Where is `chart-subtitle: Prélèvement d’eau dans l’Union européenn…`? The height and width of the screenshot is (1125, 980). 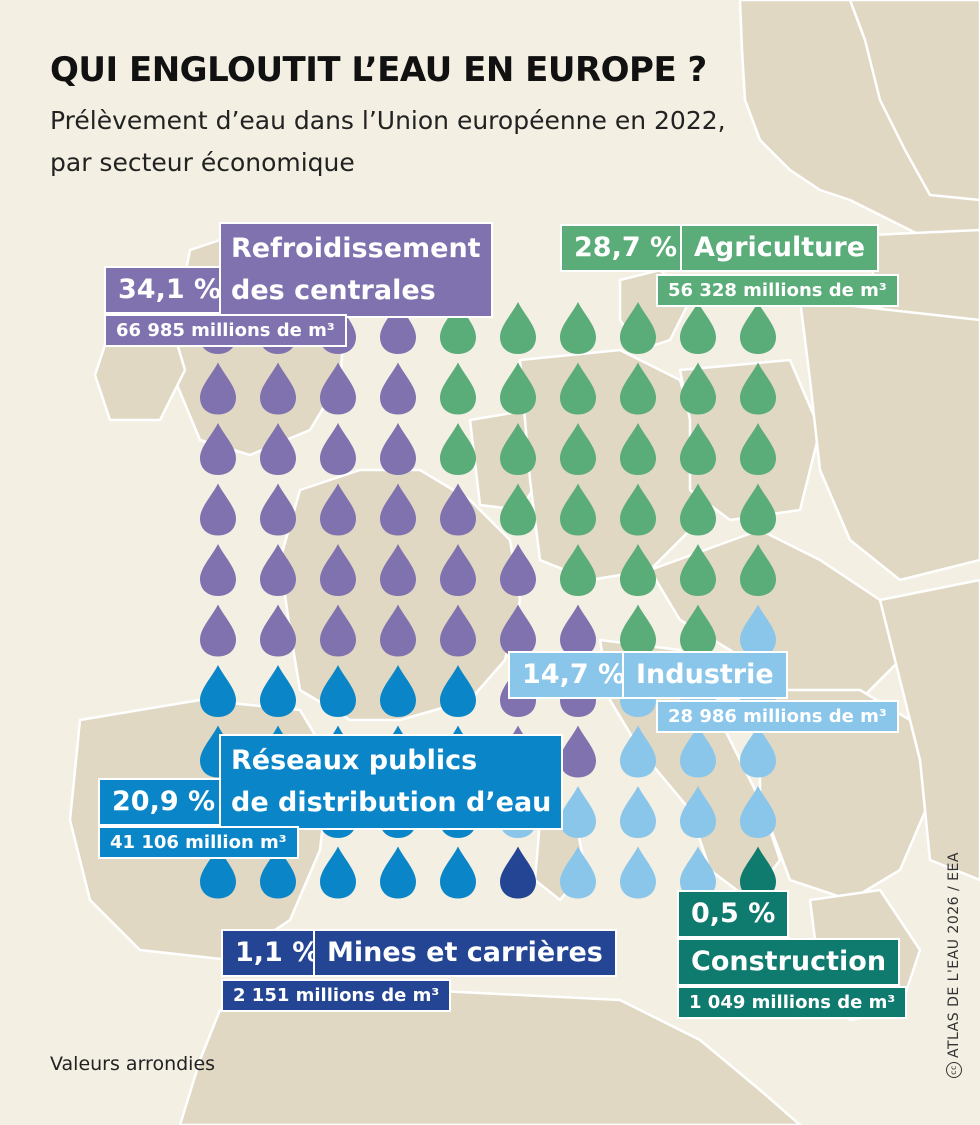 chart-subtitle: Prélèvement d’eau dans l’Union européenn… is located at coordinates (440, 142).